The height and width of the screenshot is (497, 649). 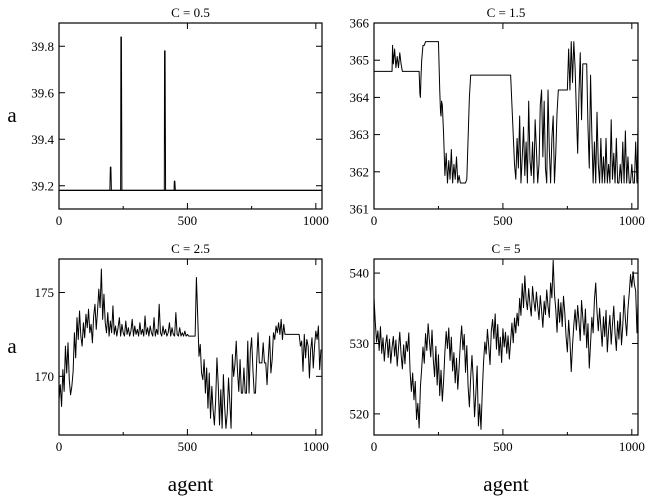 What do you see at coordinates (190, 12) in the screenshot?
I see `panel-title: C = 0.5` at bounding box center [190, 12].